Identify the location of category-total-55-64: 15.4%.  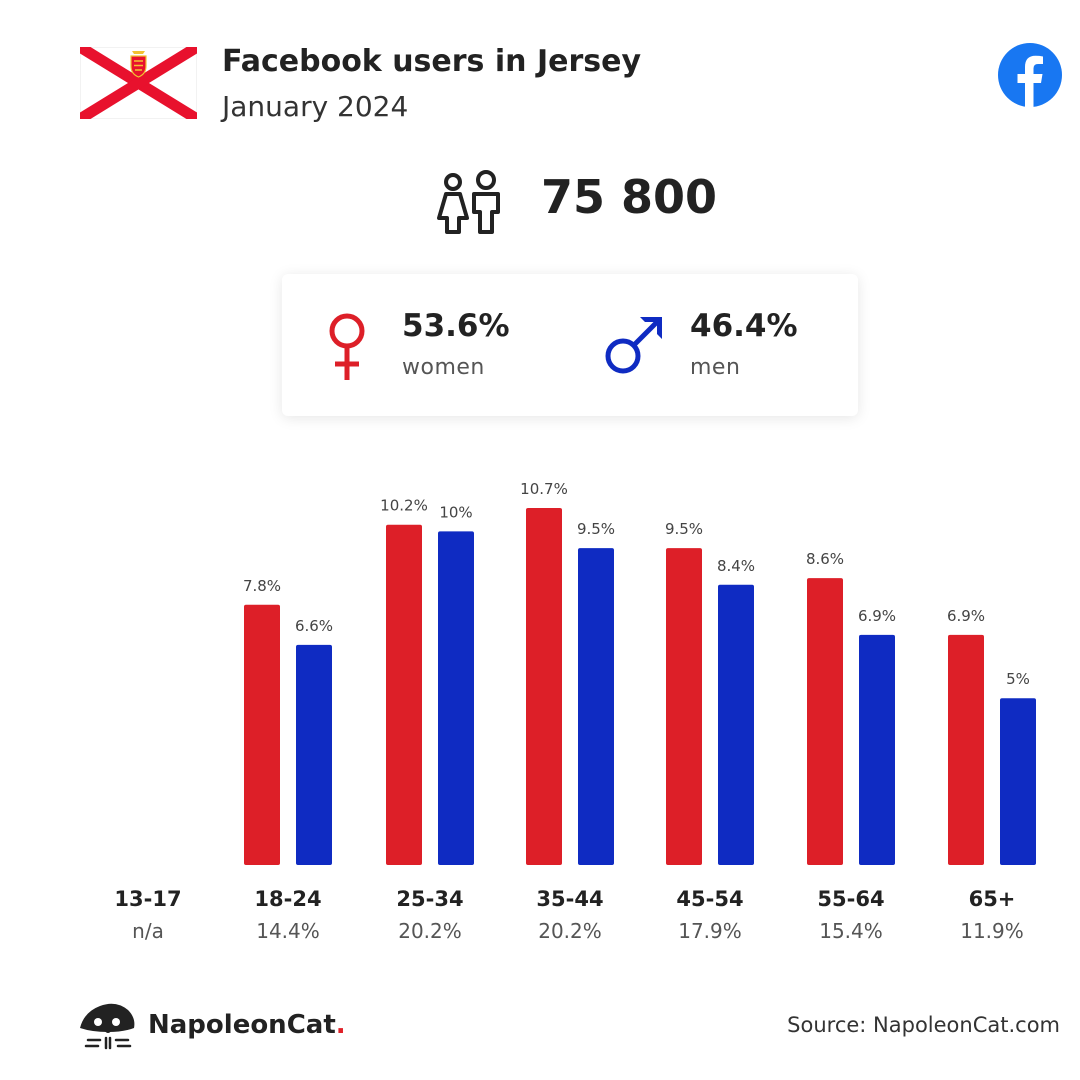
(851, 931).